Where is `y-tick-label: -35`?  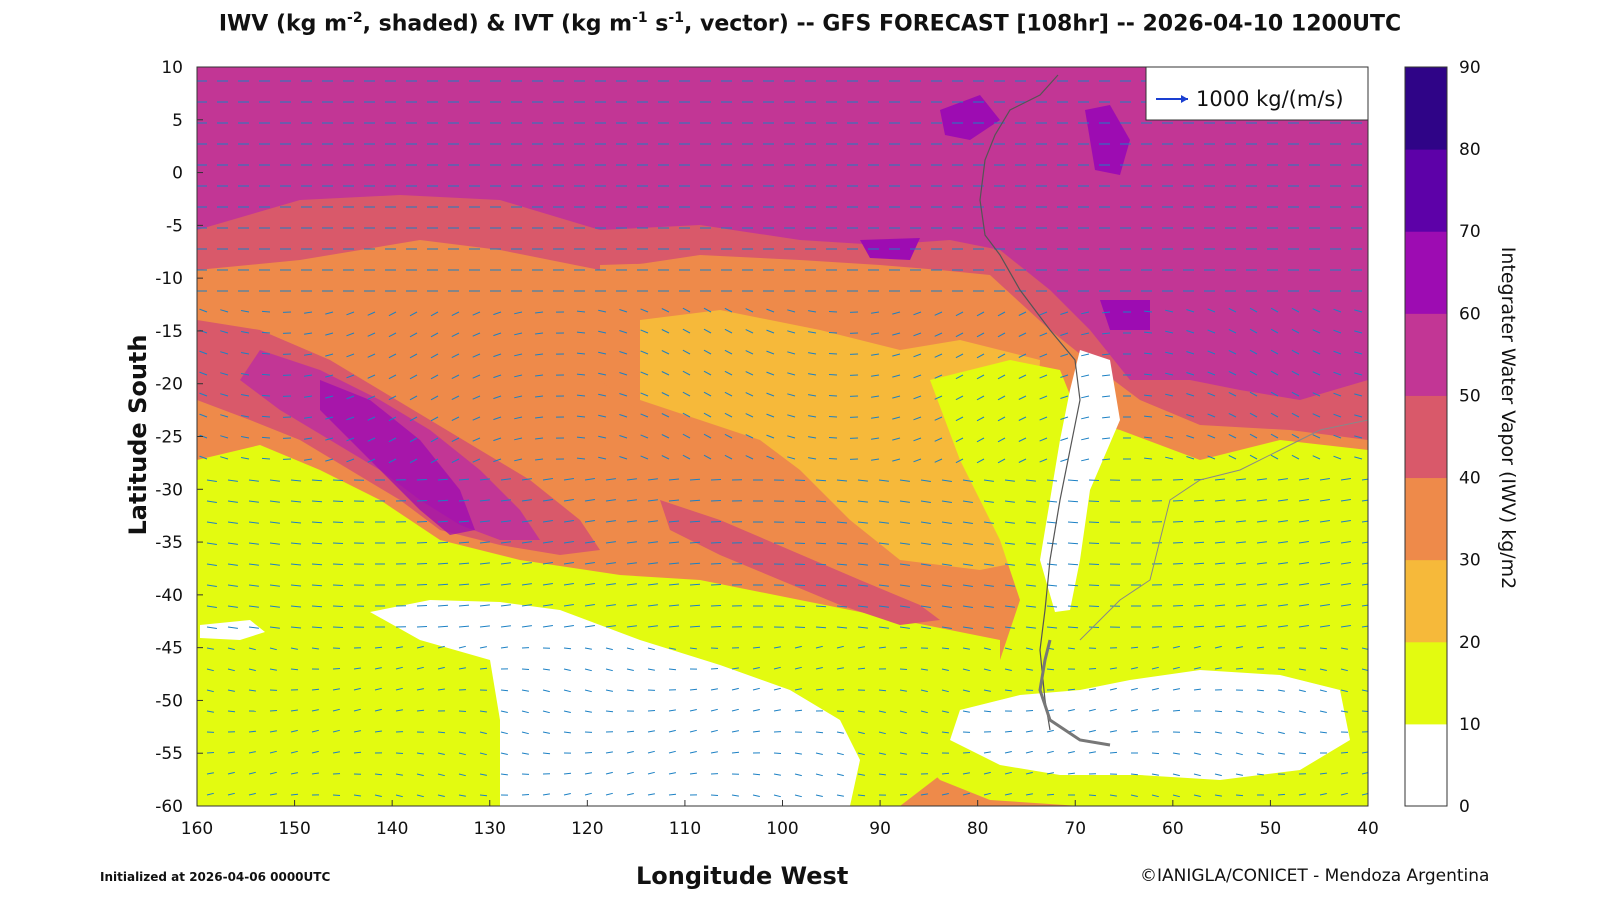
y-tick-label: -35 is located at coordinates (169, 543).